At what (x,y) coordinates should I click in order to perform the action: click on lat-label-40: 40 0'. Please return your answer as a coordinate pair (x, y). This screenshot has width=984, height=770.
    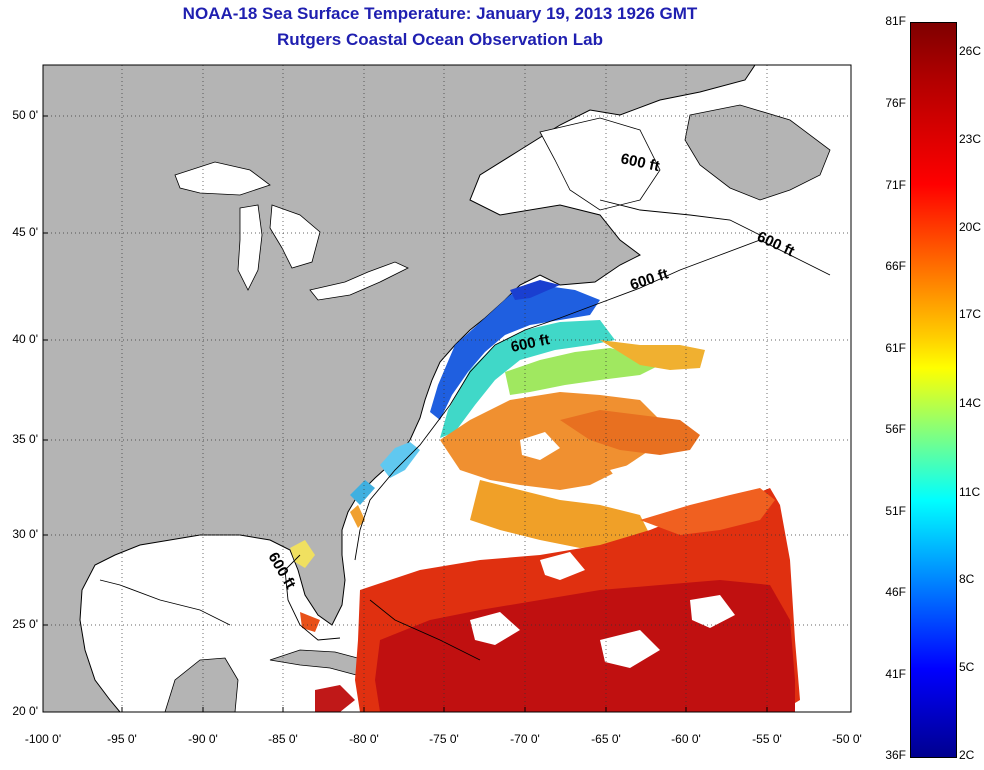
    Looking at the image, I should click on (25, 339).